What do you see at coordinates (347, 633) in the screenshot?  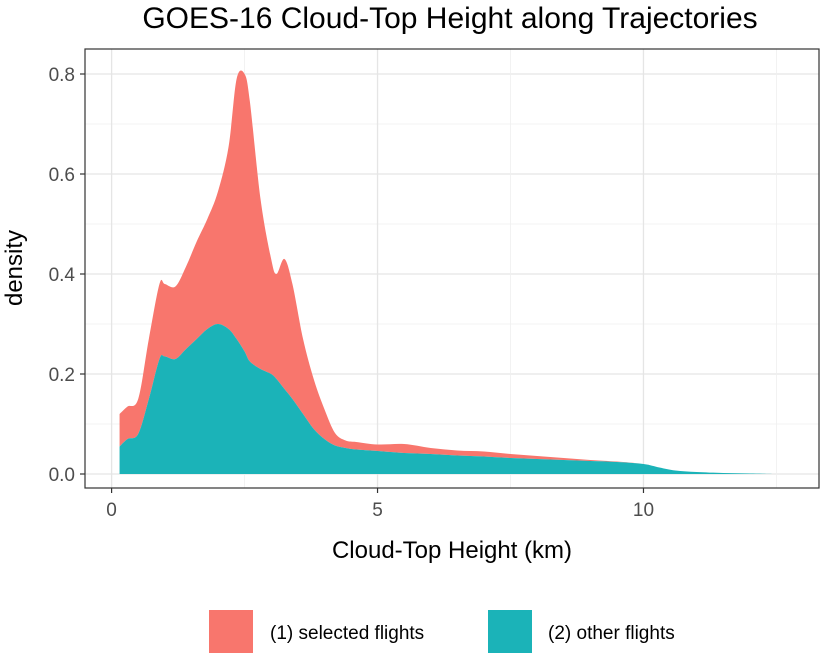 I see `legend-label-selected-flights: (1) selected flights` at bounding box center [347, 633].